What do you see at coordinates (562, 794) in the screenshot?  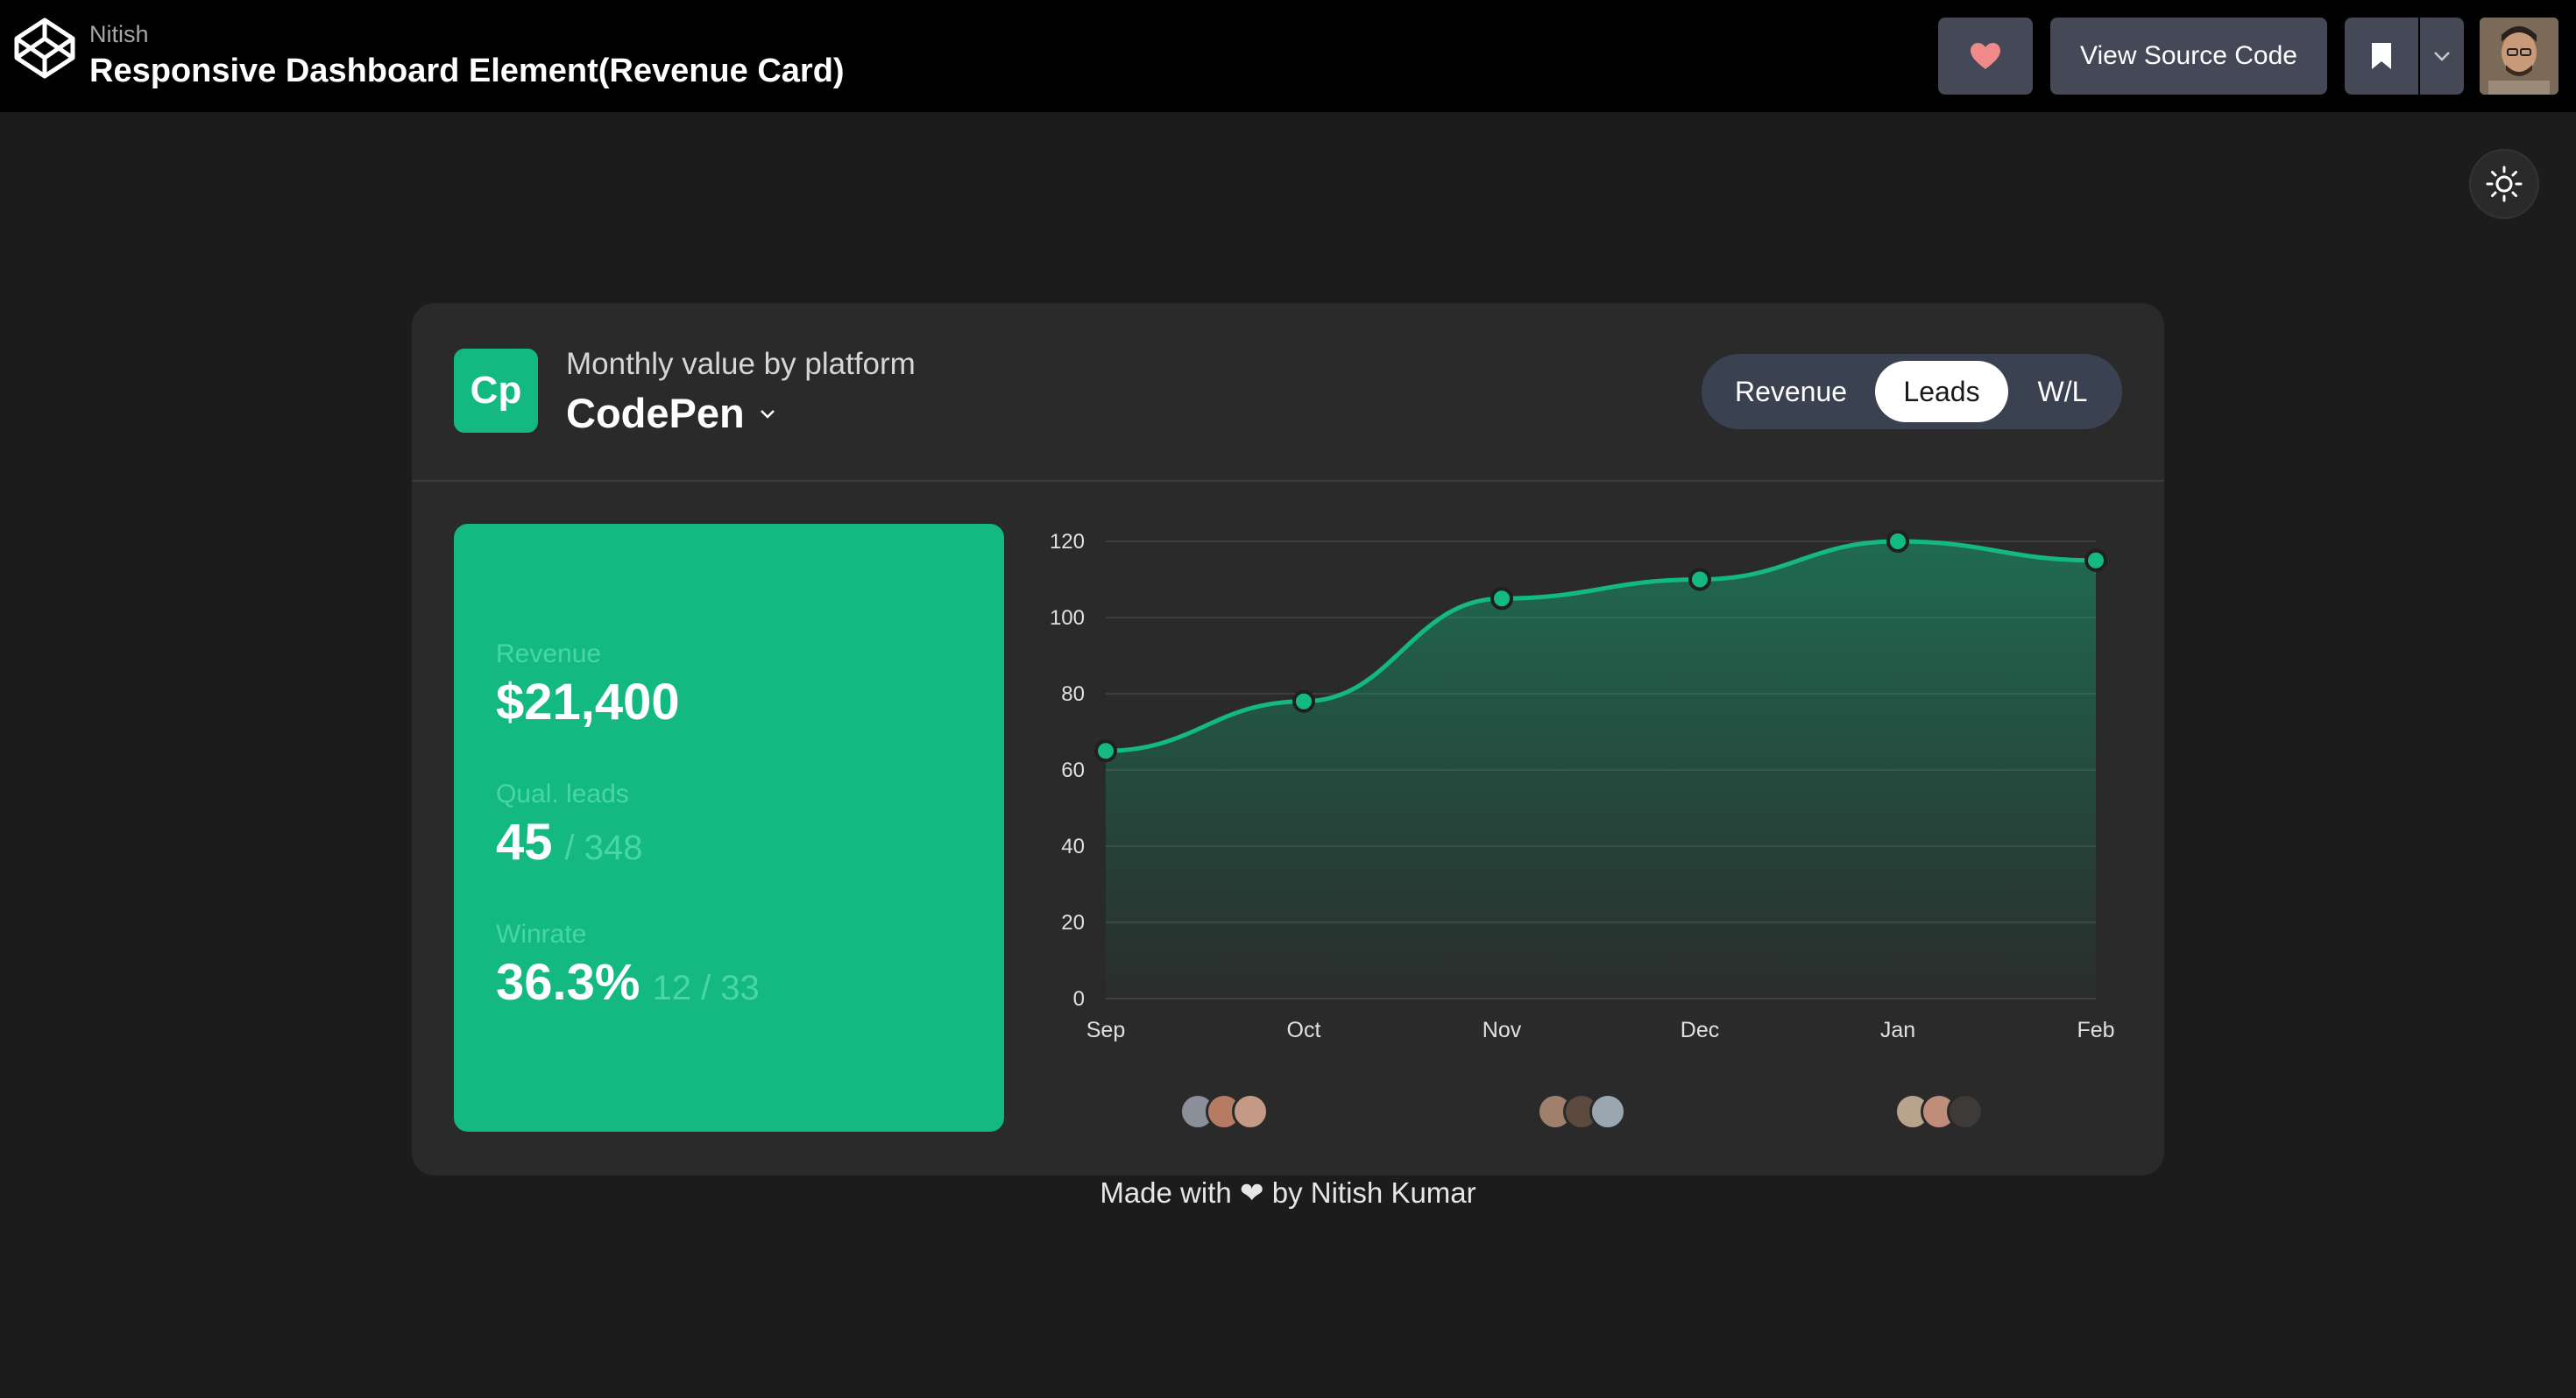 I see `leads-label: Qual. leads` at bounding box center [562, 794].